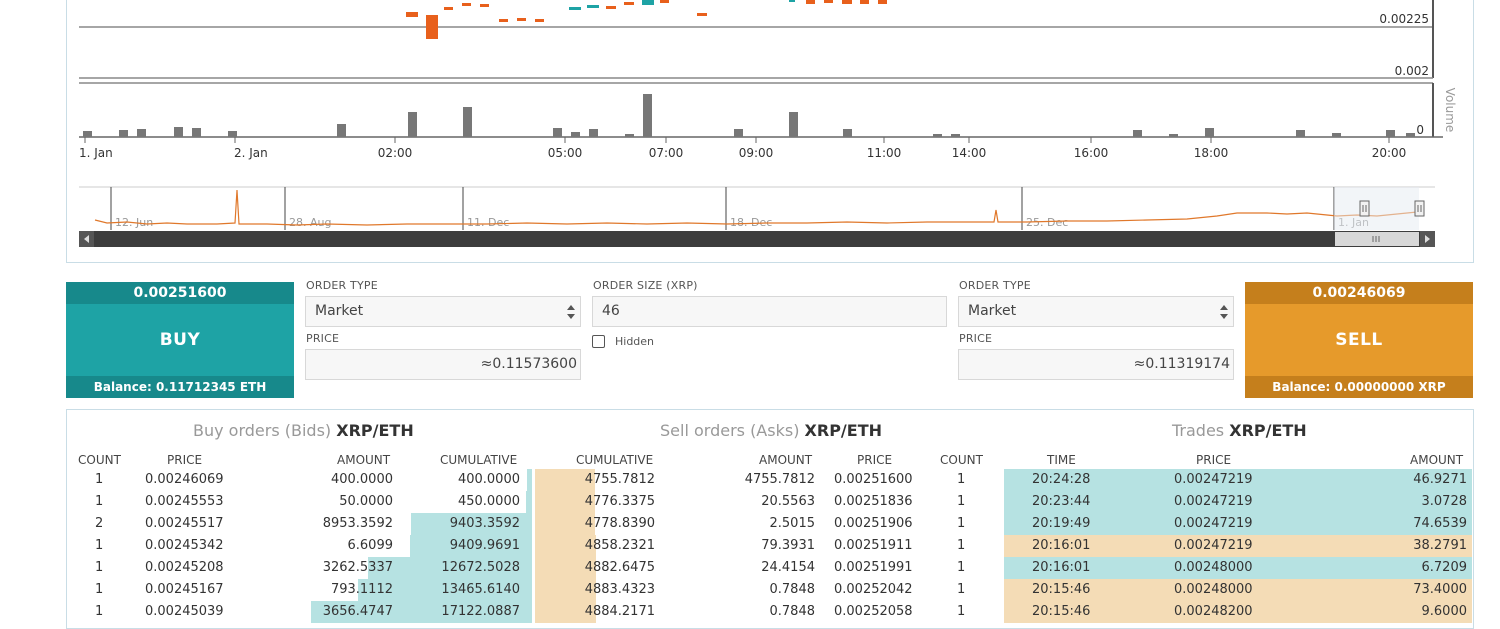  I want to click on bid-amount: 50.0000, so click(366, 501).